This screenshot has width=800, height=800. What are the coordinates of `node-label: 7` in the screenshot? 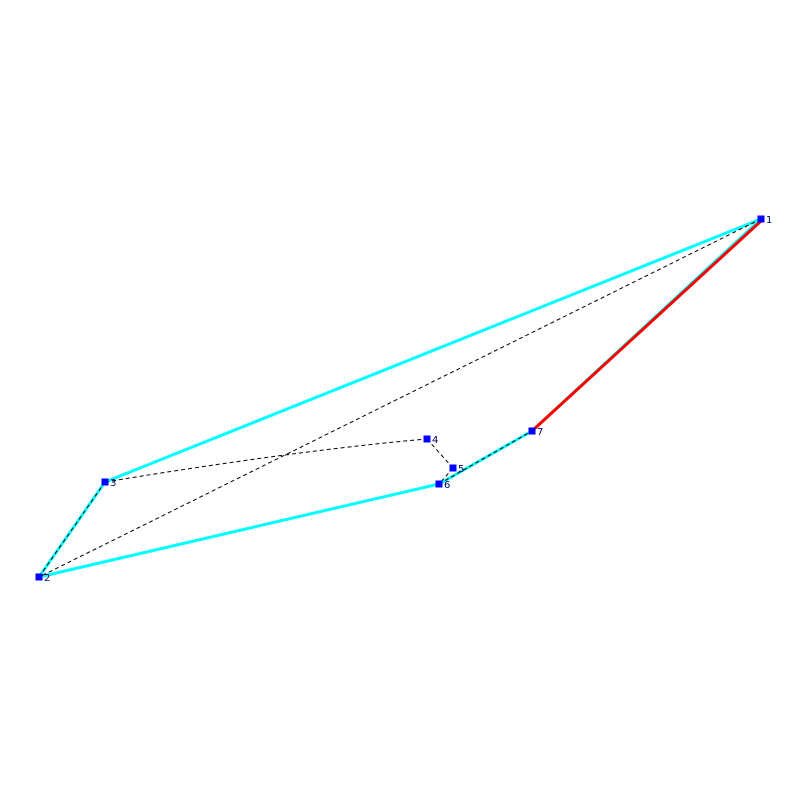 It's located at (540, 432).